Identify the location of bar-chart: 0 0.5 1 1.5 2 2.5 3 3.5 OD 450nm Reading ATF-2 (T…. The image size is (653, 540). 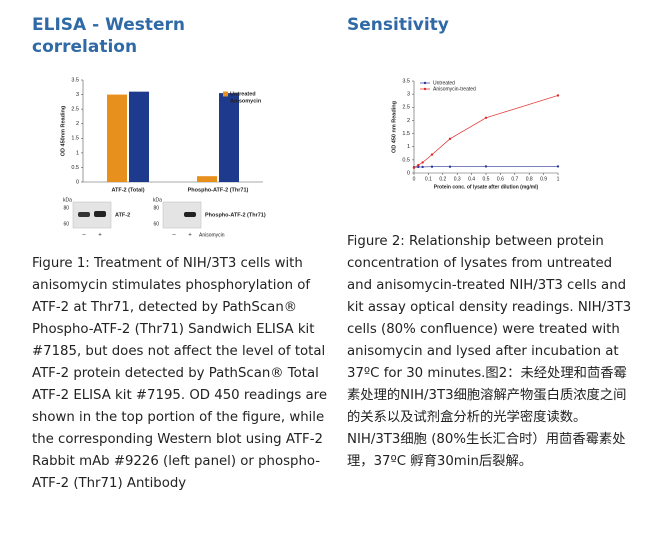
(161, 135).